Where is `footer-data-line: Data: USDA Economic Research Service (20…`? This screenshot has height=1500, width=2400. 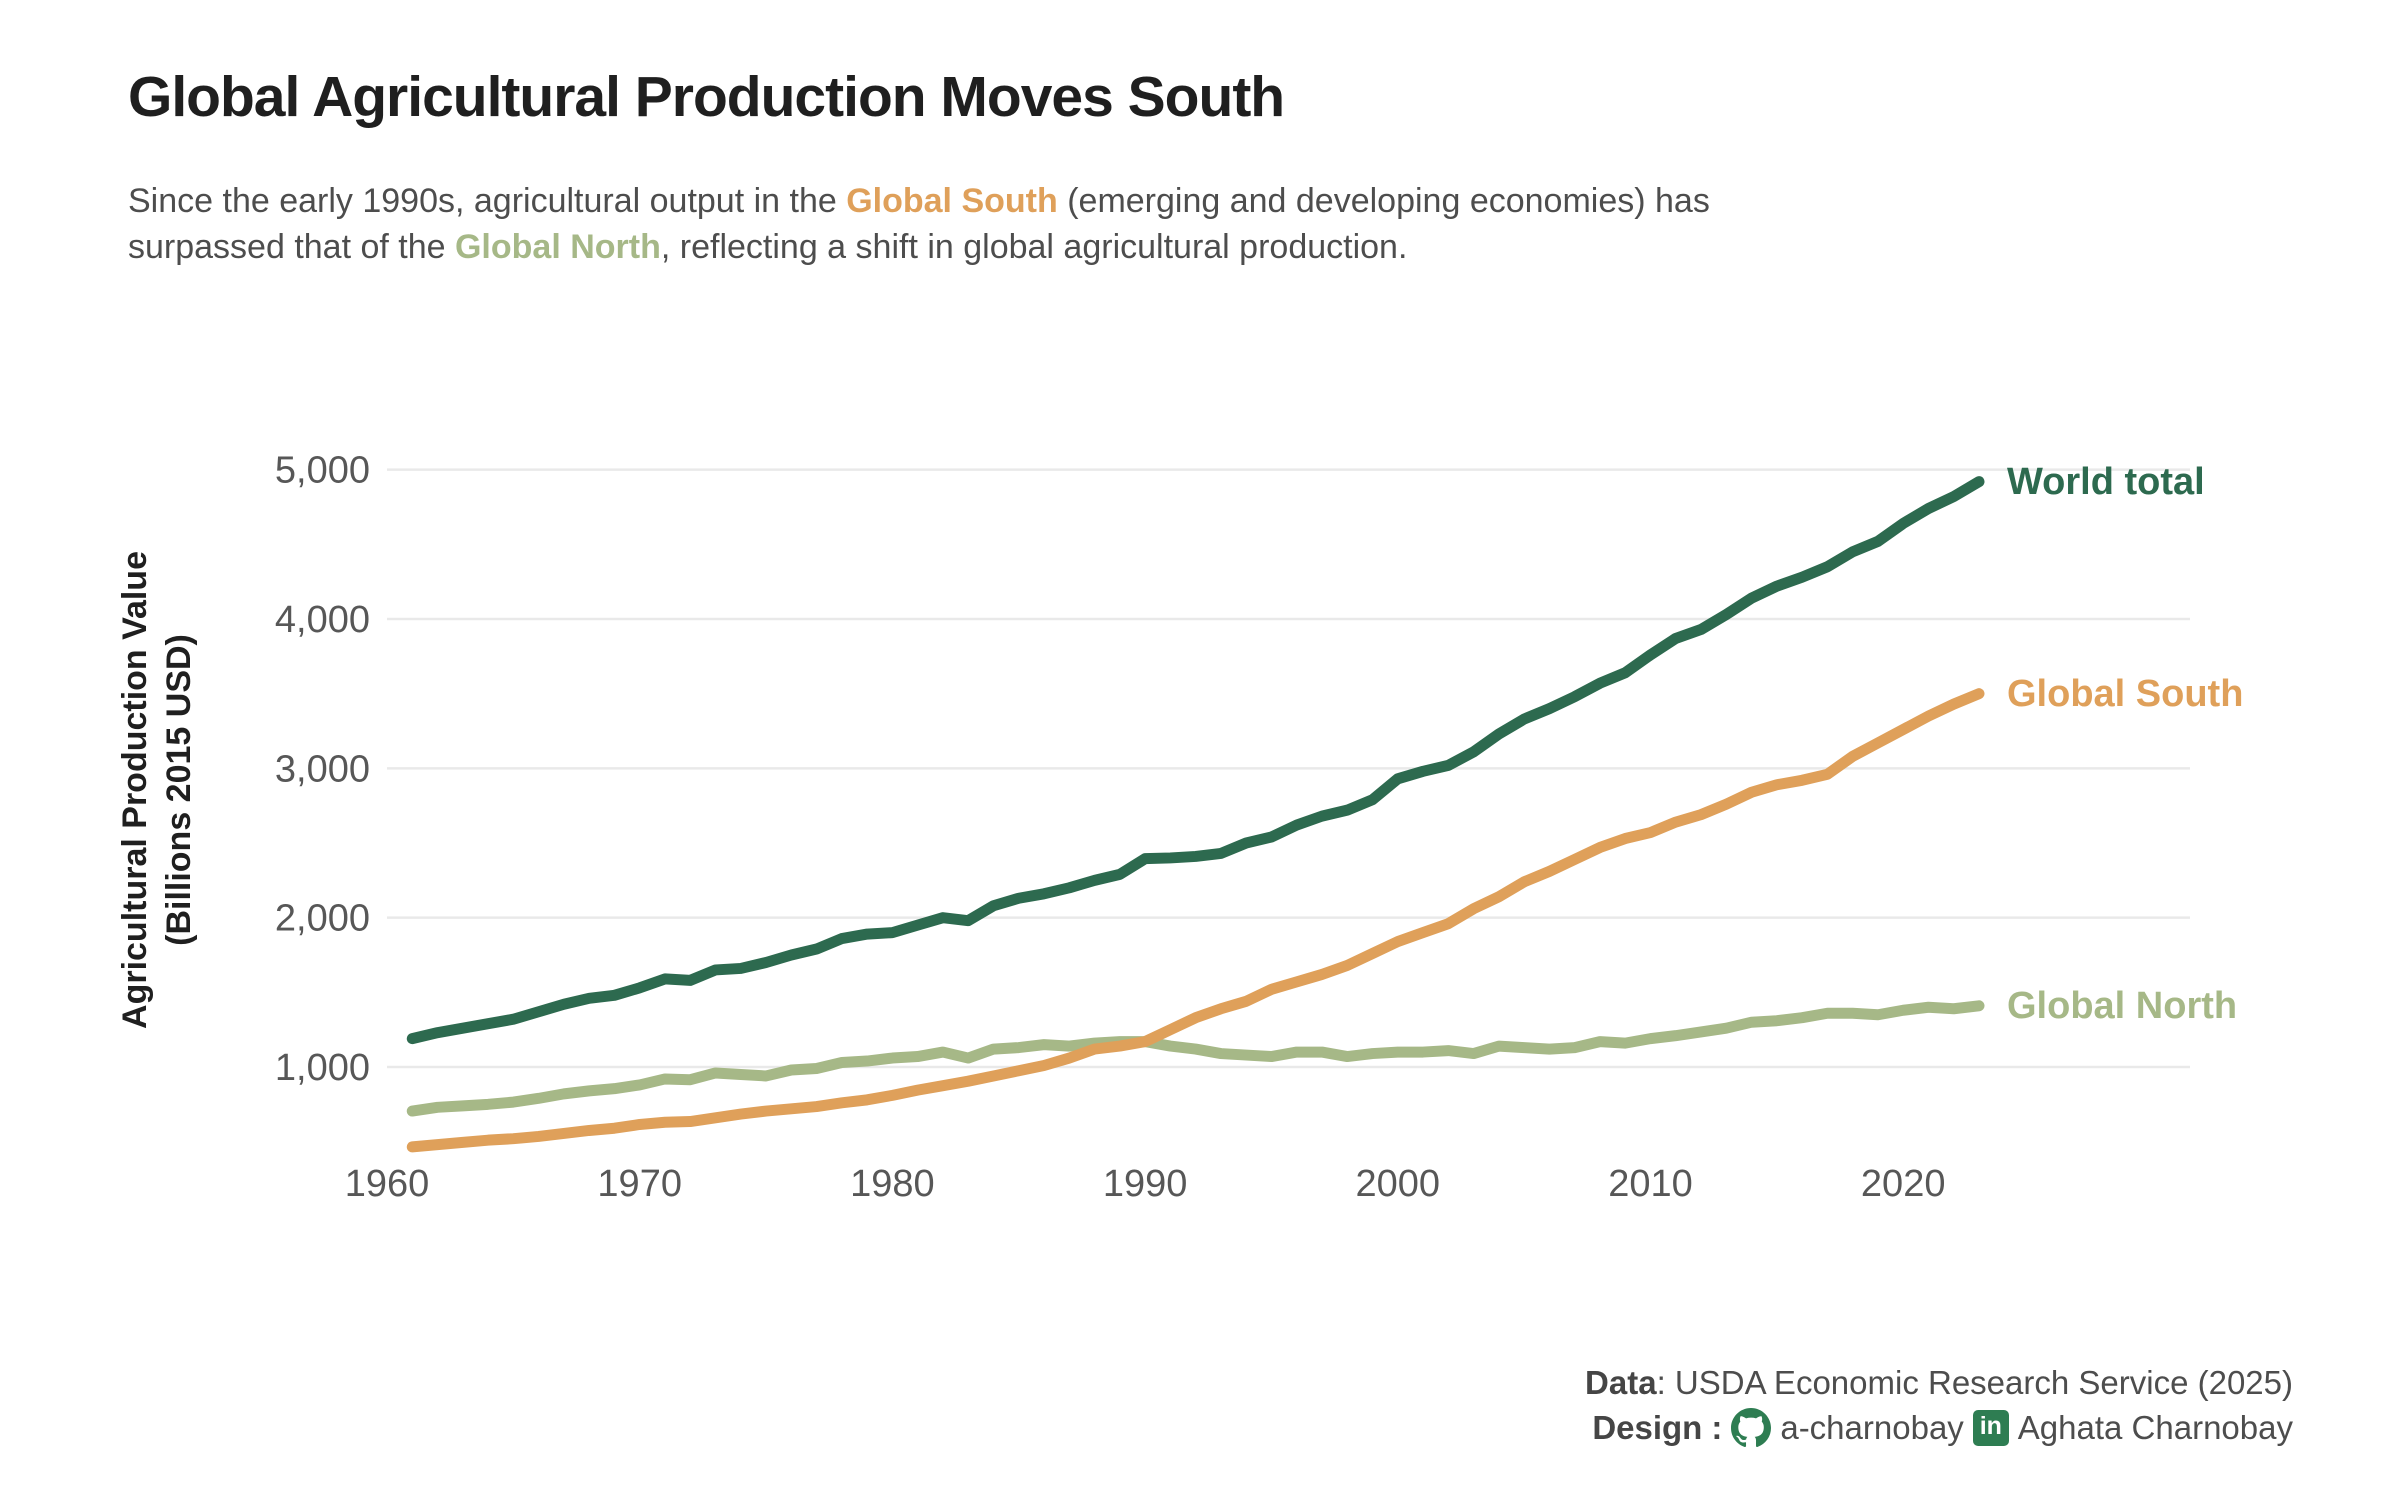 footer-data-line: Data: USDA Economic Research Service (20… is located at coordinates (1939, 1382).